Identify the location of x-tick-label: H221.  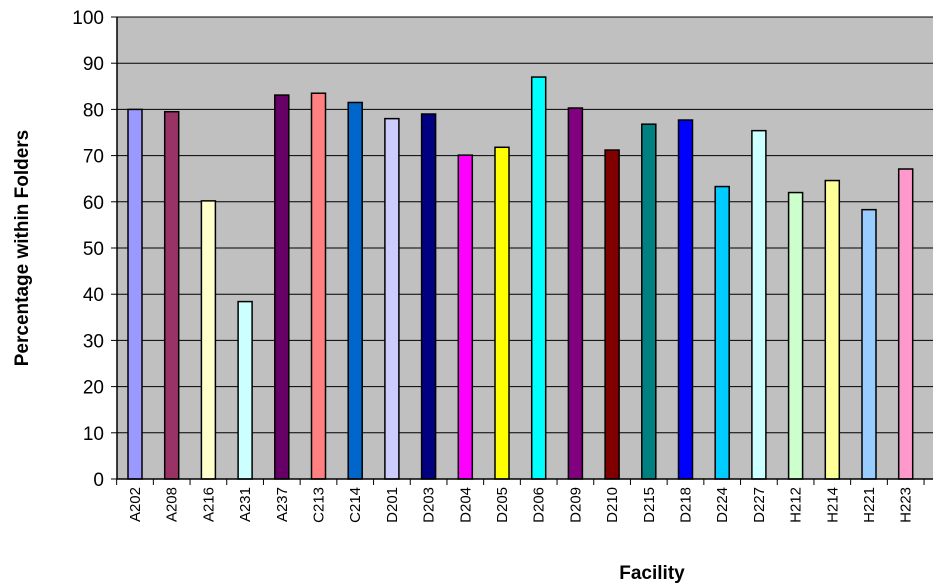
(869, 505).